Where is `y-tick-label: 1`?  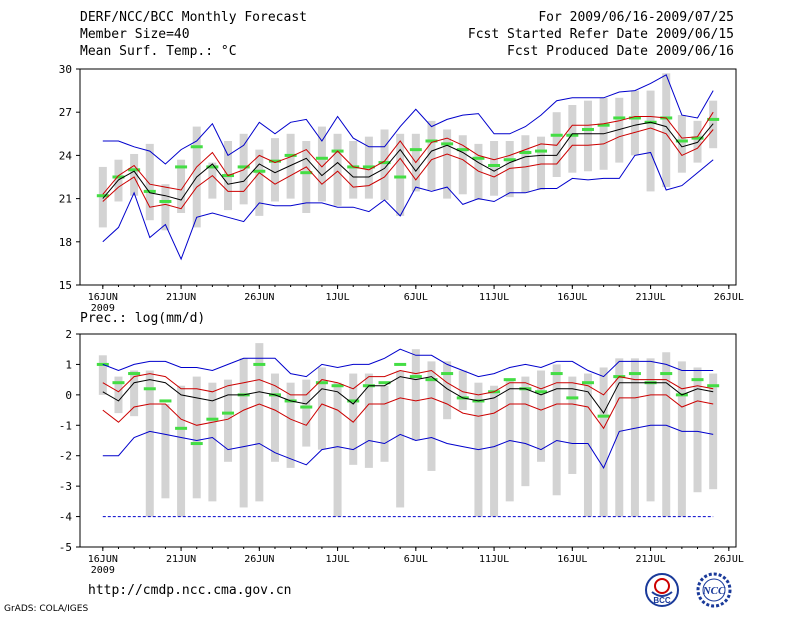 y-tick-label: 1 is located at coordinates (68, 364).